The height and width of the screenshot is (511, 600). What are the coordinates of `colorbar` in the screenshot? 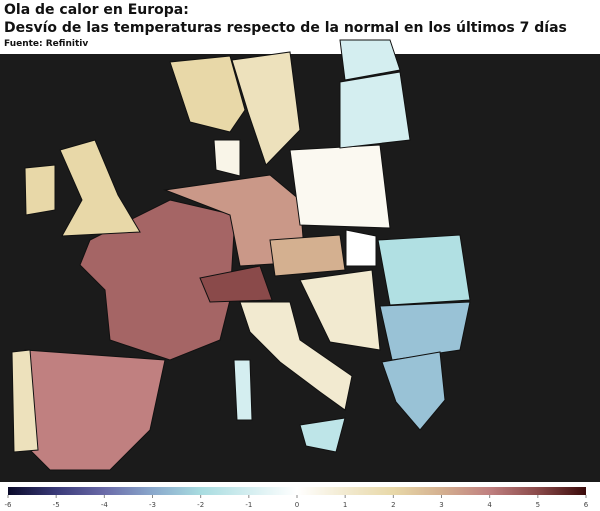 It's located at (297, 491).